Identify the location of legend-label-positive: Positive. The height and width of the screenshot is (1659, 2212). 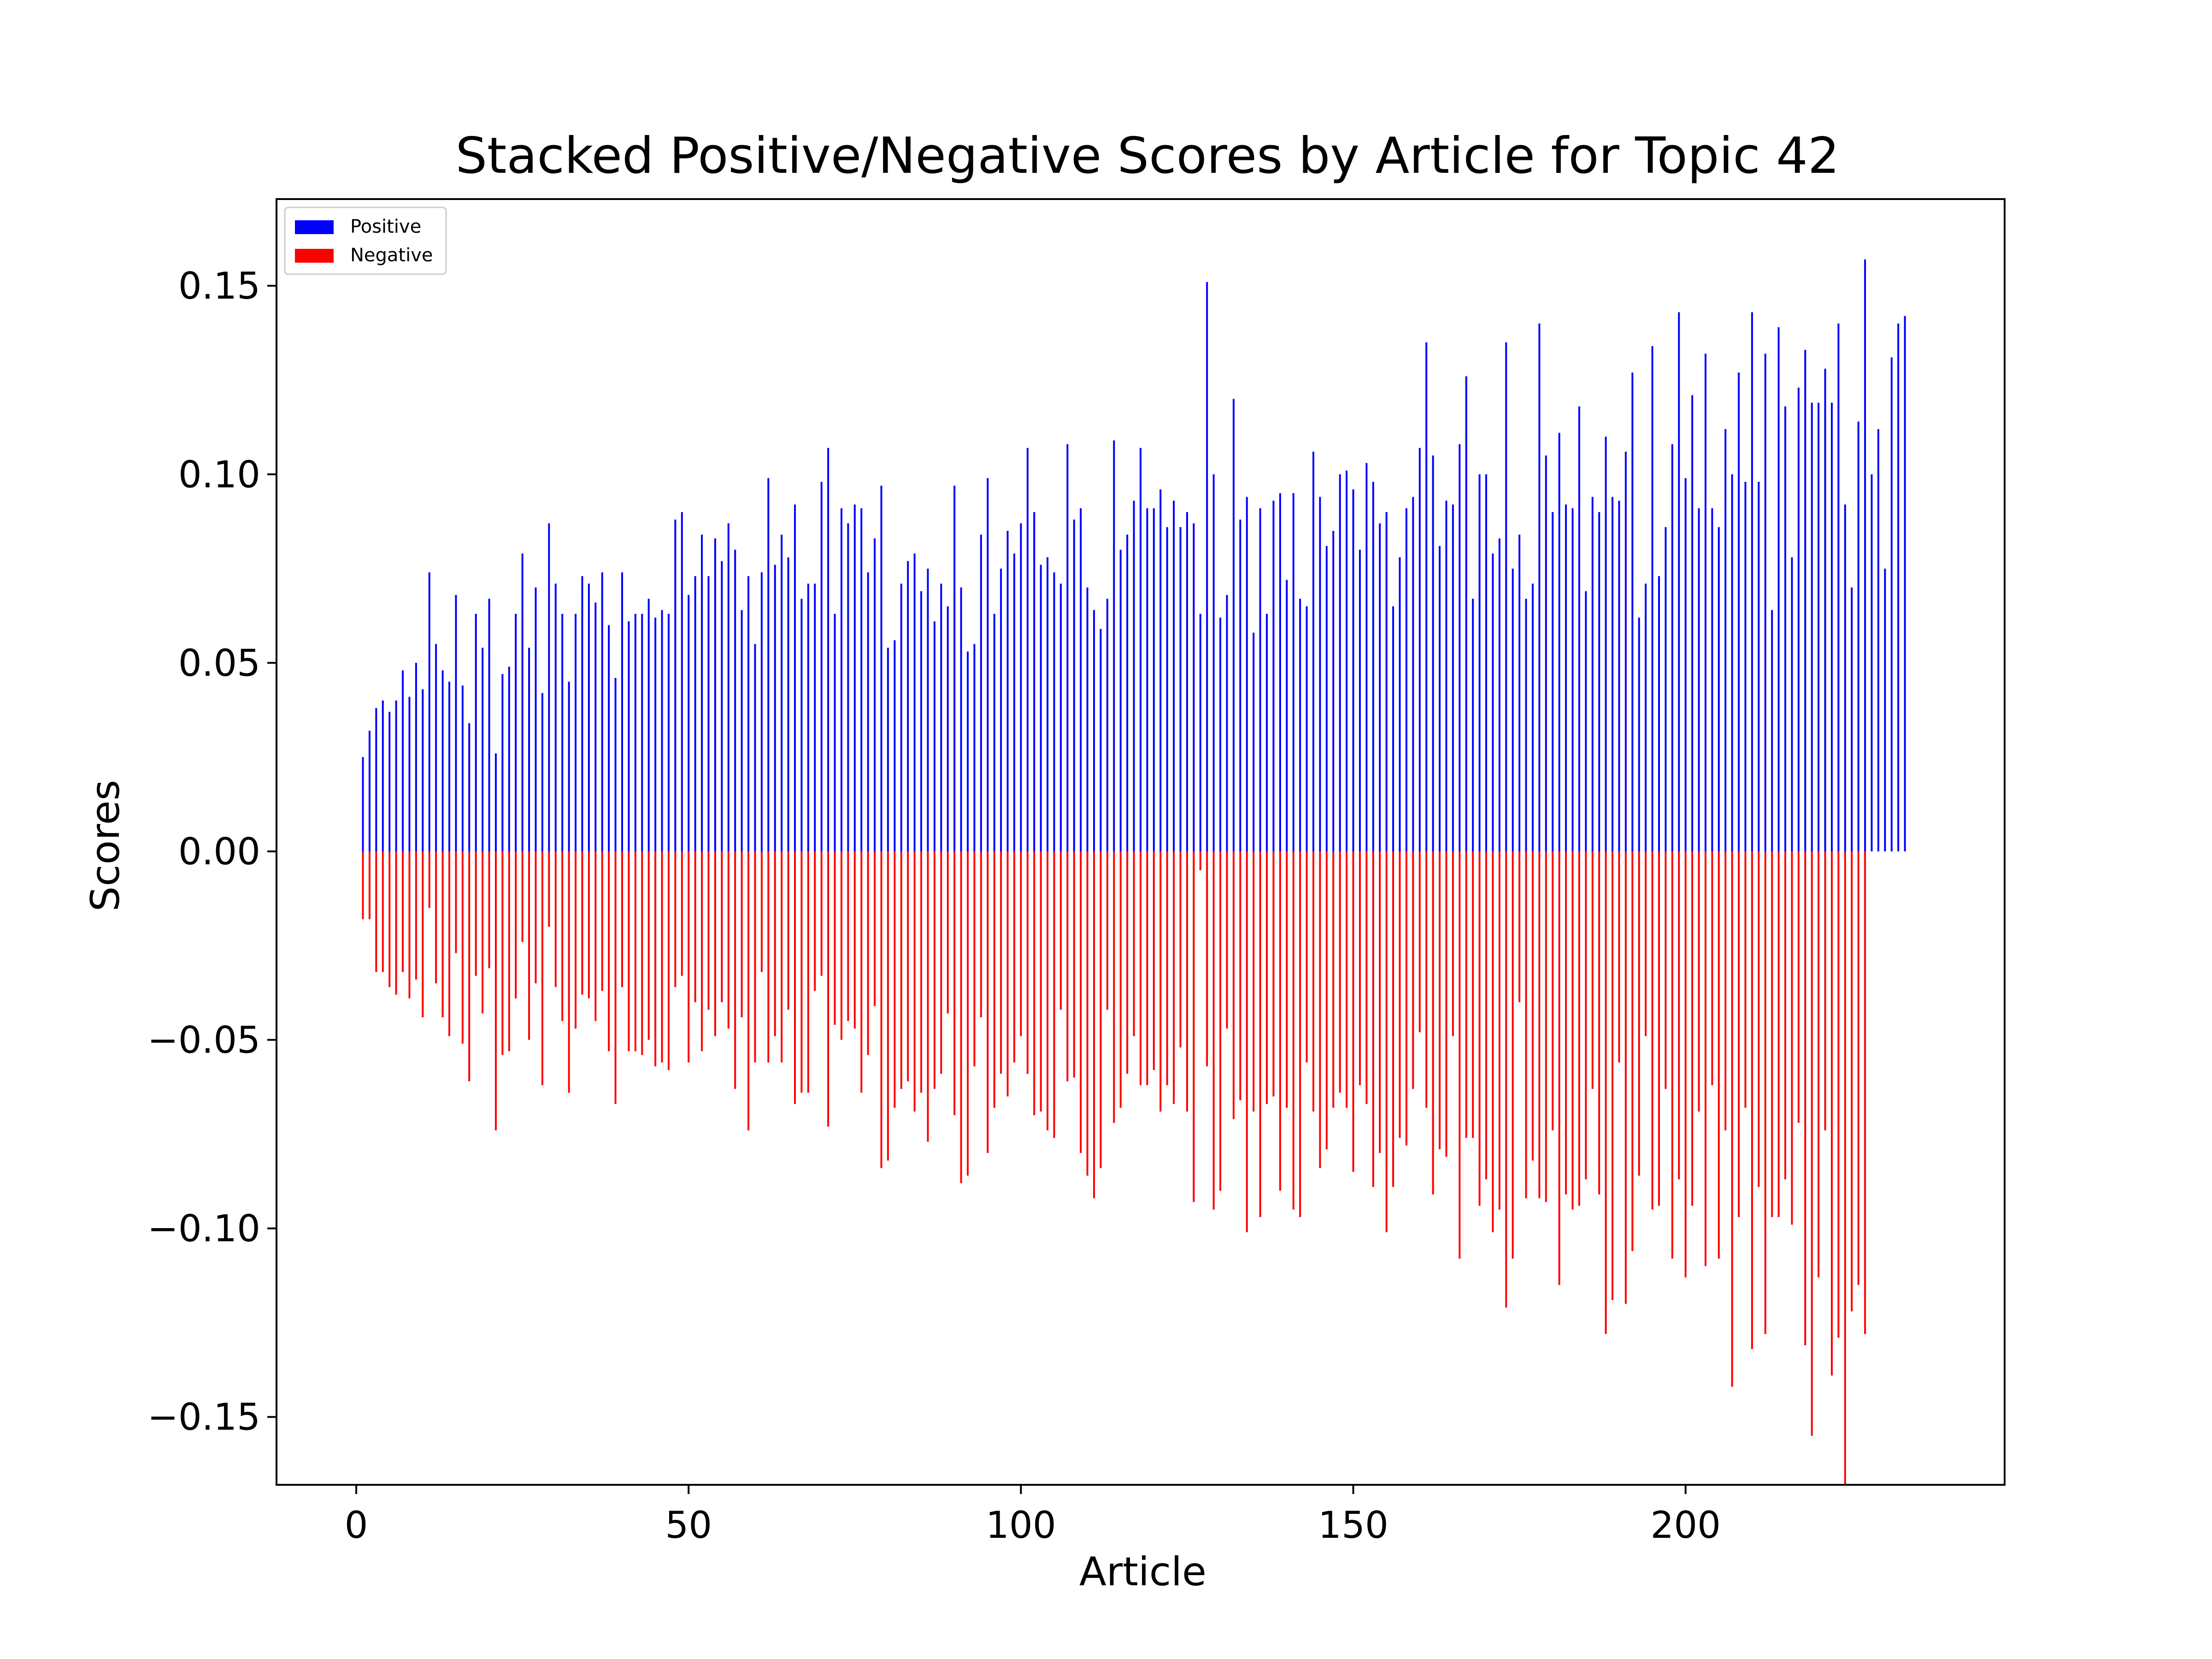
(385, 226).